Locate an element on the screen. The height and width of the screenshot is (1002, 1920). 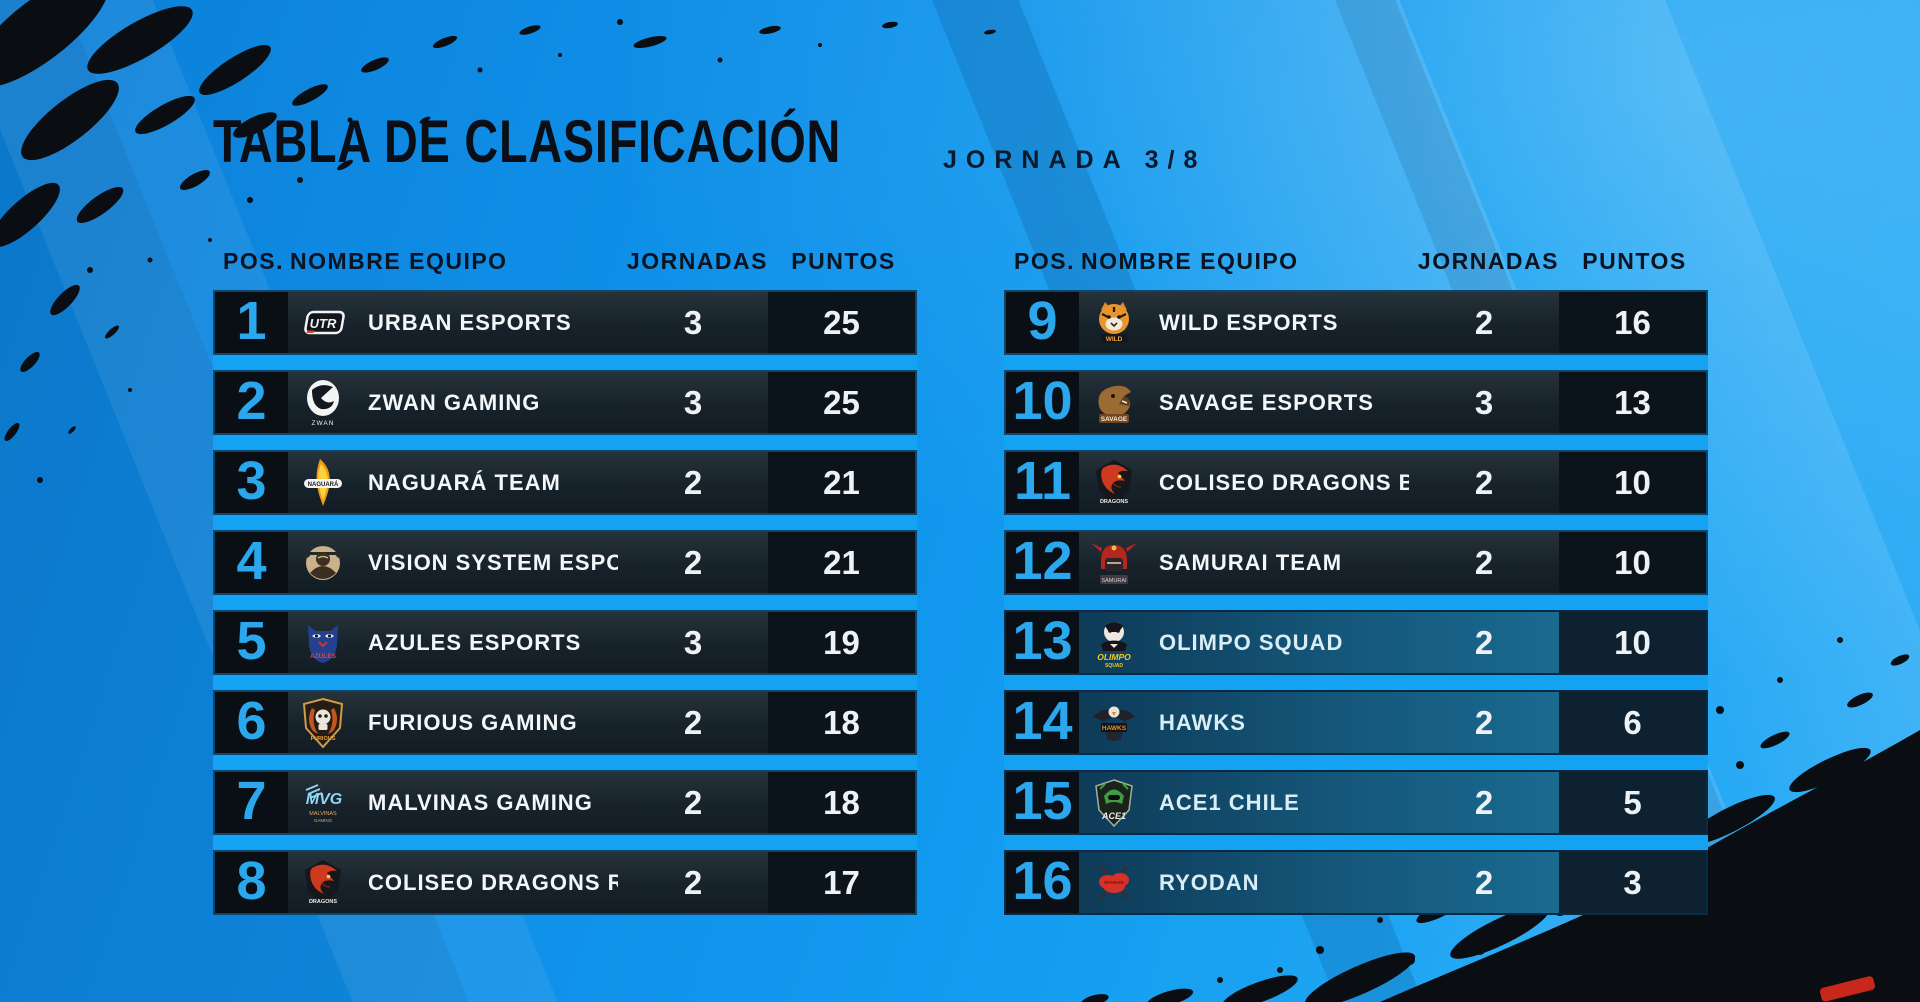
samurai-team-logo: SAMURAI is located at coordinates (1114, 563).